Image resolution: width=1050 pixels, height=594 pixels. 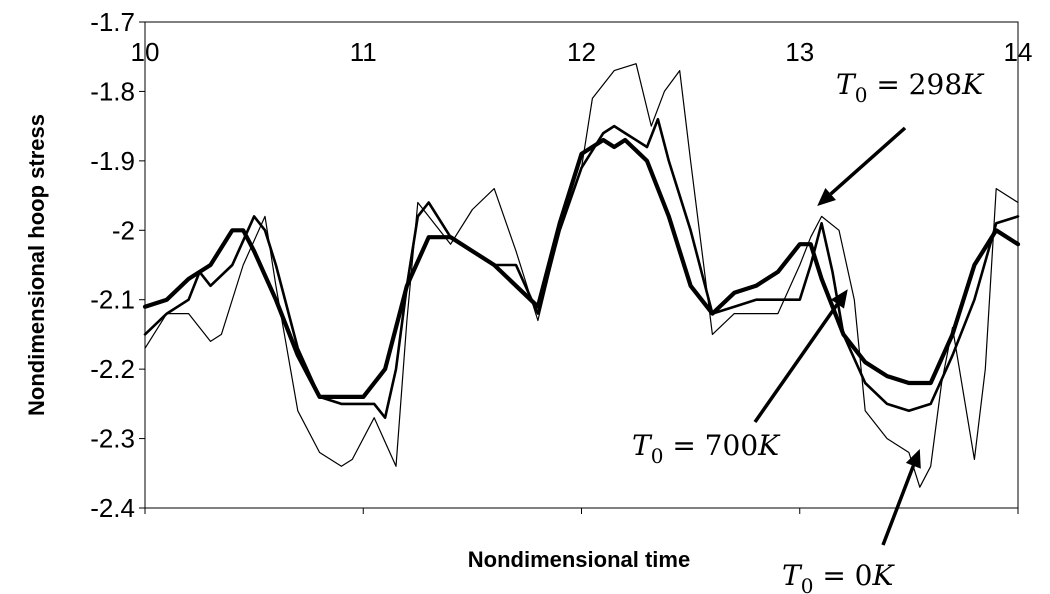 What do you see at coordinates (898, 505) in the screenshot?
I see `annot-0k-arrow-shaft` at bounding box center [898, 505].